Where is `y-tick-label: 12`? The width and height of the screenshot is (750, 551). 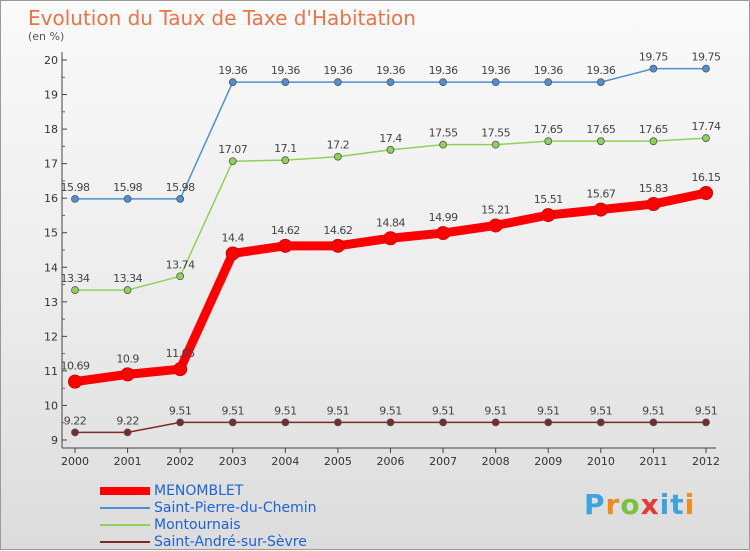
y-tick-label: 12 is located at coordinates (51, 336).